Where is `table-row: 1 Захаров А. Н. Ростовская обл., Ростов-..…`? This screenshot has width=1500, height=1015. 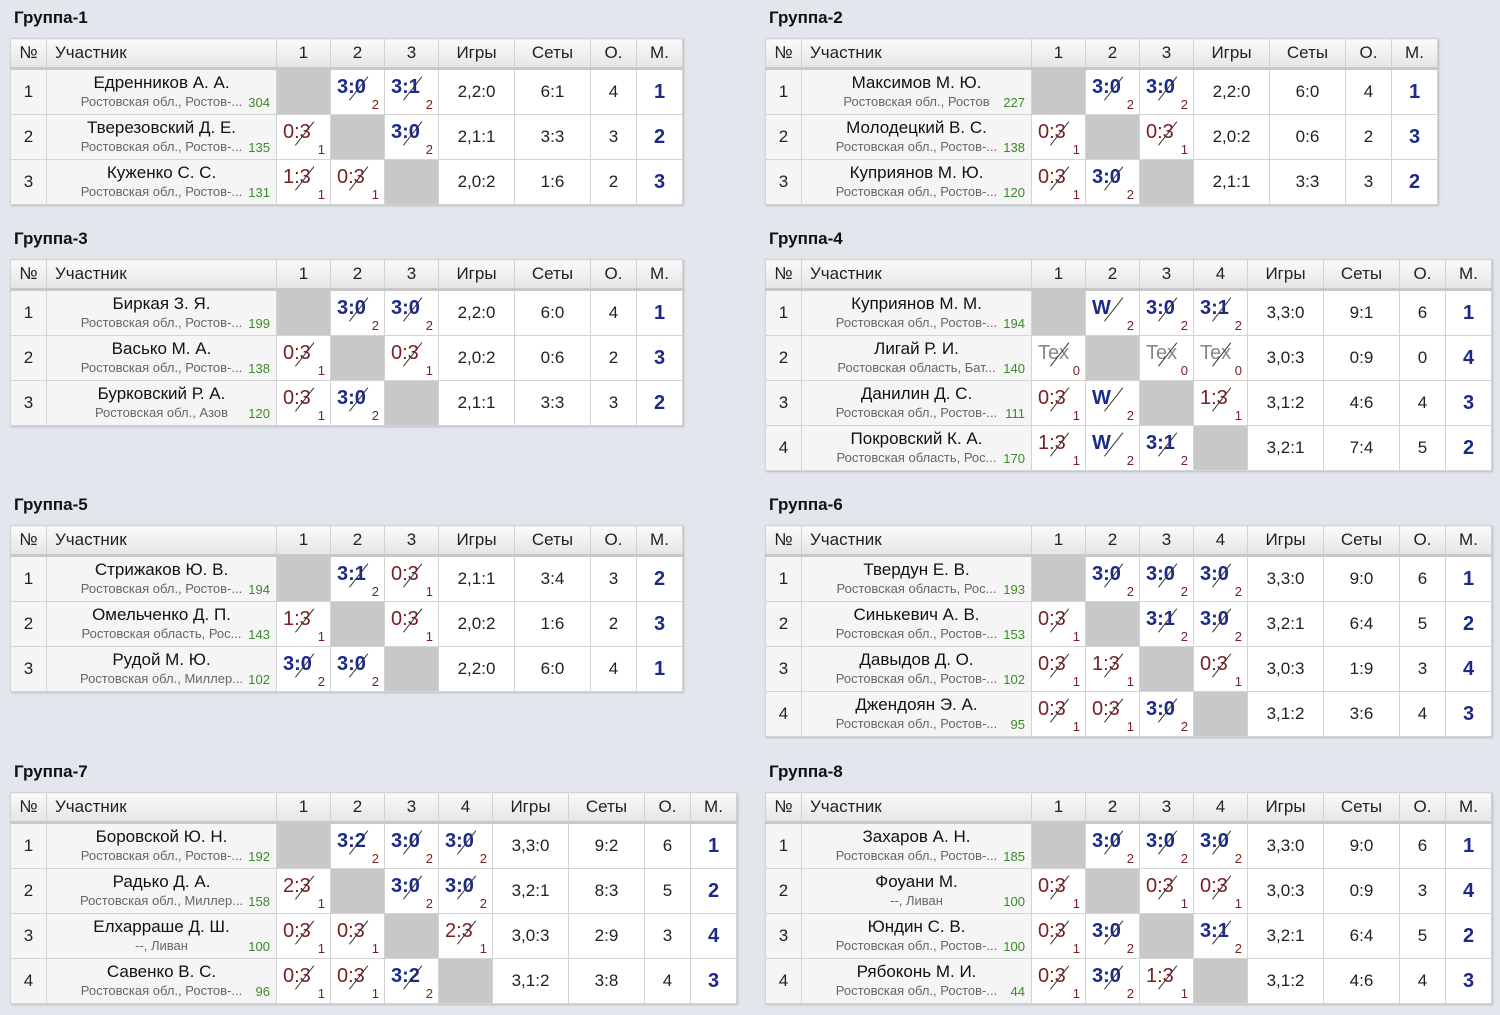 table-row: 1 Захаров А. Н. Ростовская обл., Ростов-..… is located at coordinates (1128, 845).